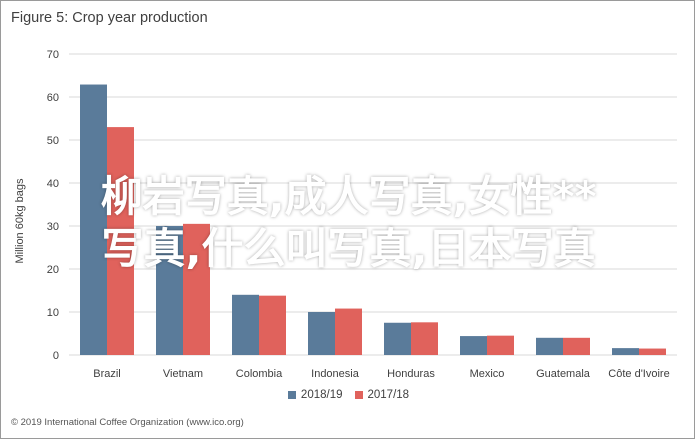 The width and height of the screenshot is (695, 439). I want to click on y-tick-label: 0, so click(56, 356).